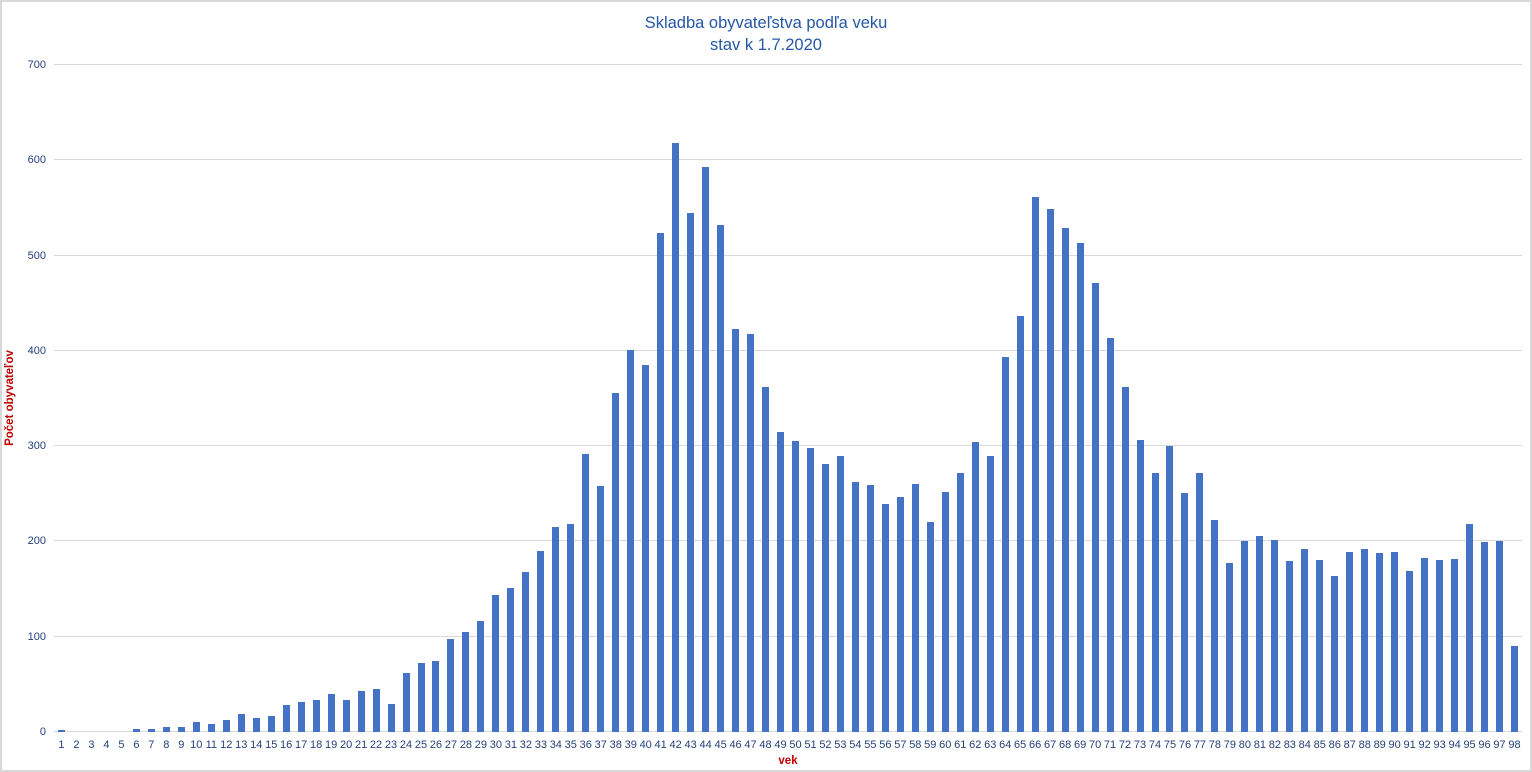 This screenshot has width=1532, height=772. What do you see at coordinates (810, 745) in the screenshot?
I see `x-tick-label: 51` at bounding box center [810, 745].